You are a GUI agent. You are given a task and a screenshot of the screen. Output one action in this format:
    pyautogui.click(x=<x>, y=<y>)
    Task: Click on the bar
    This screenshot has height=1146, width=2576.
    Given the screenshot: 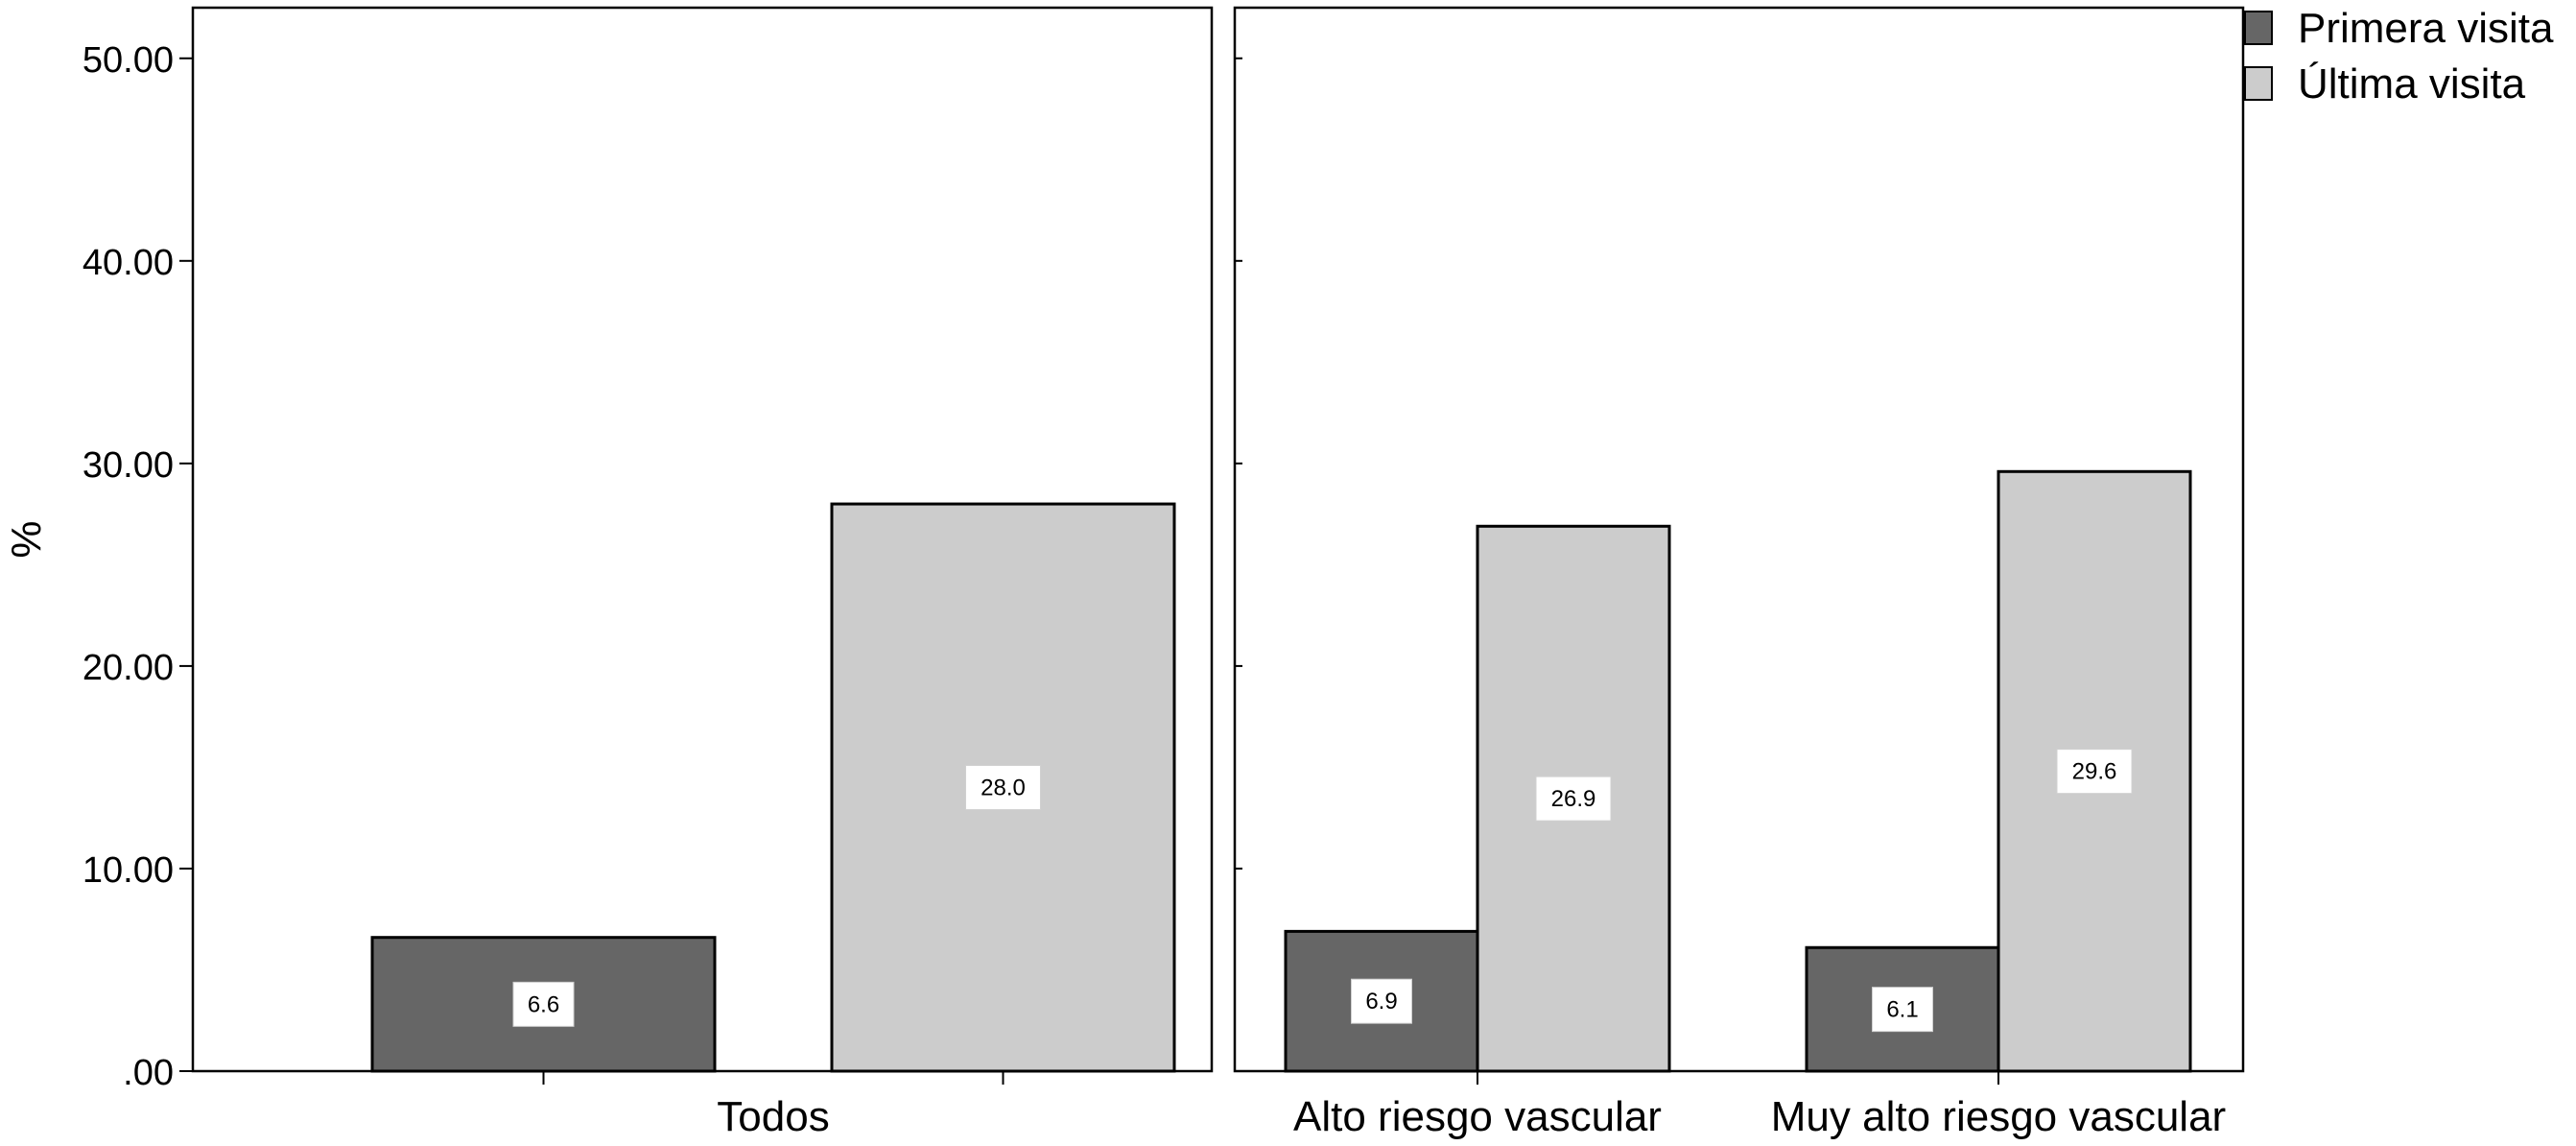 What is the action you would take?
    pyautogui.click(x=1381, y=1001)
    